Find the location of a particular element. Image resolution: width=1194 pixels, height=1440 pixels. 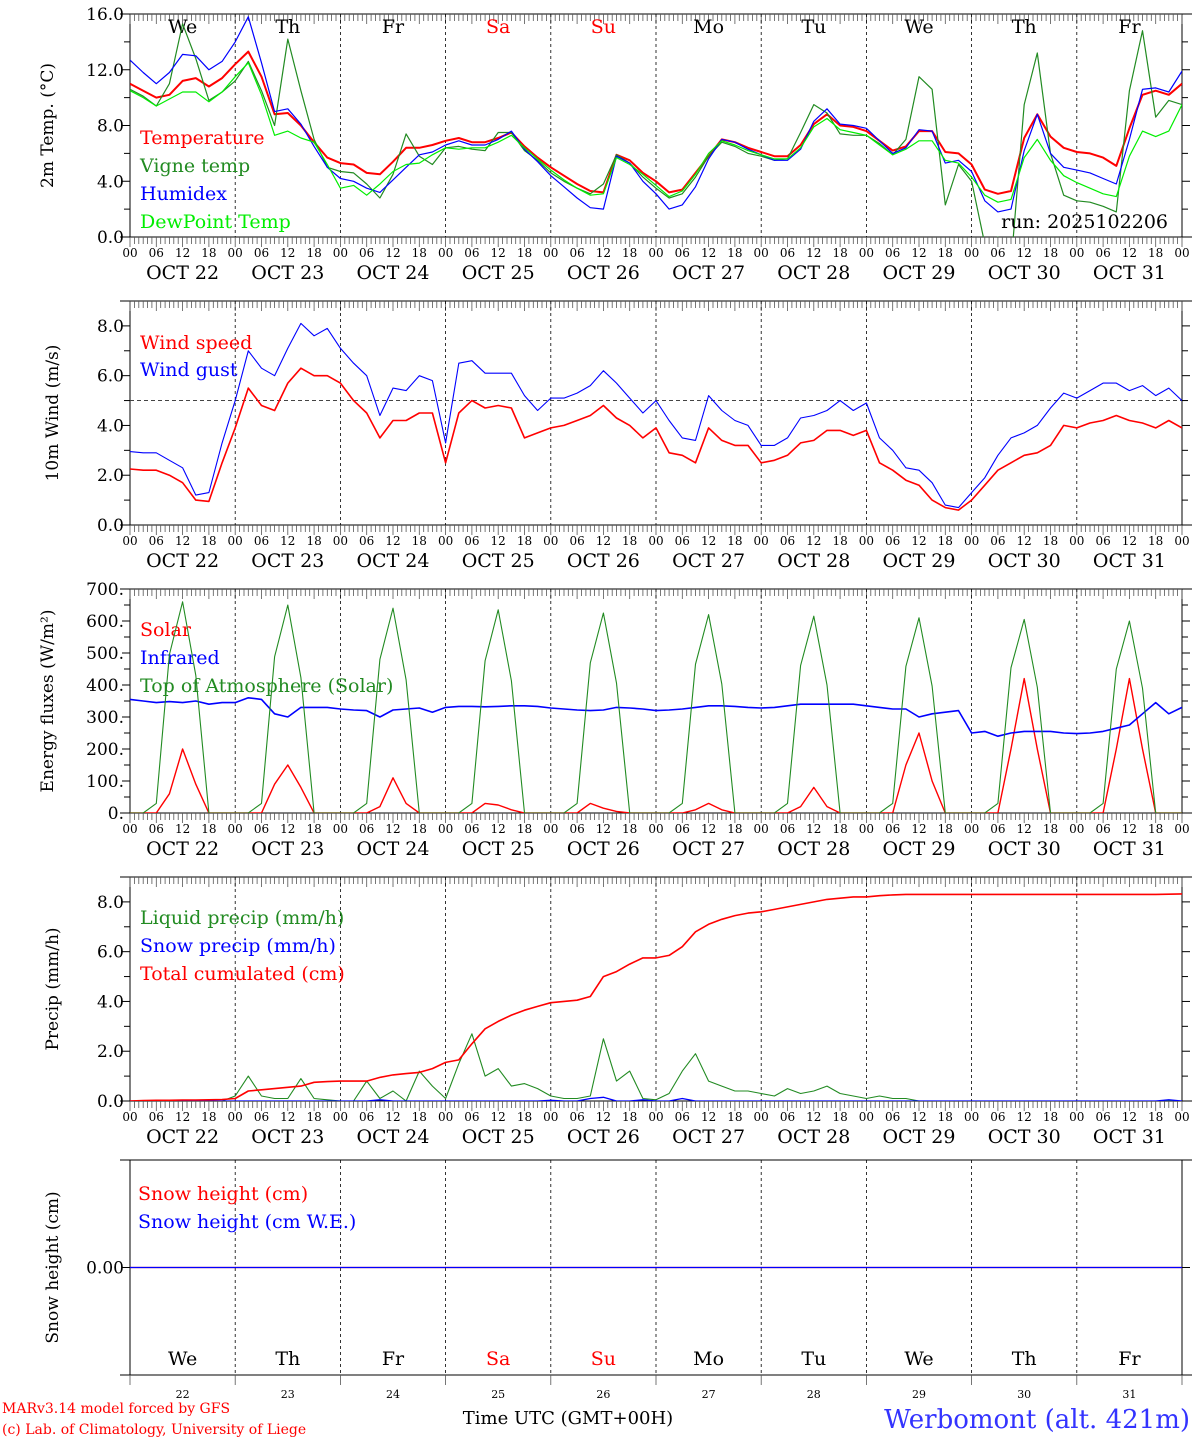

day-number-label: 31 is located at coordinates (1129, 1394).